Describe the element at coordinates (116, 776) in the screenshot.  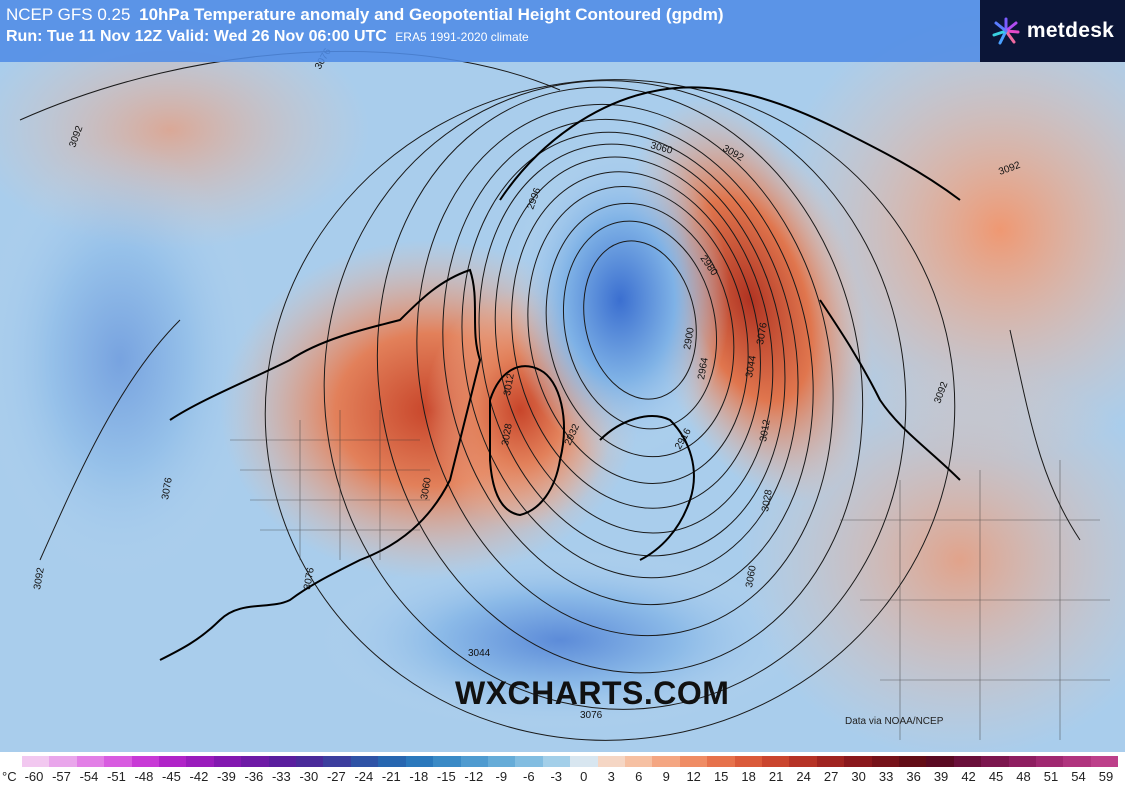
I see `legend-tick-label: -51` at that location.